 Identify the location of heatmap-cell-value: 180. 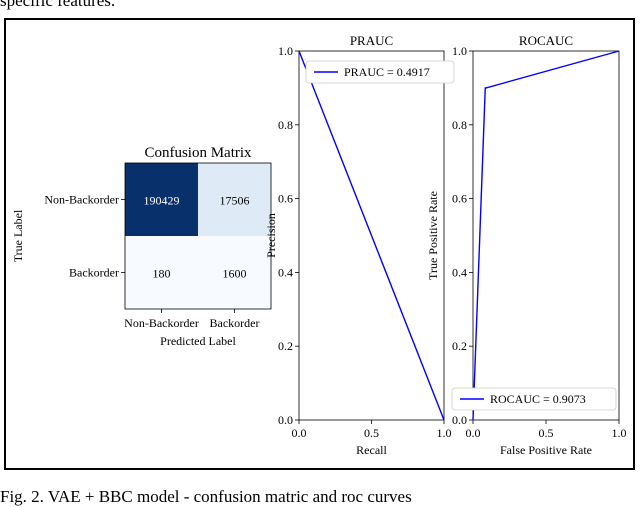
(162, 274).